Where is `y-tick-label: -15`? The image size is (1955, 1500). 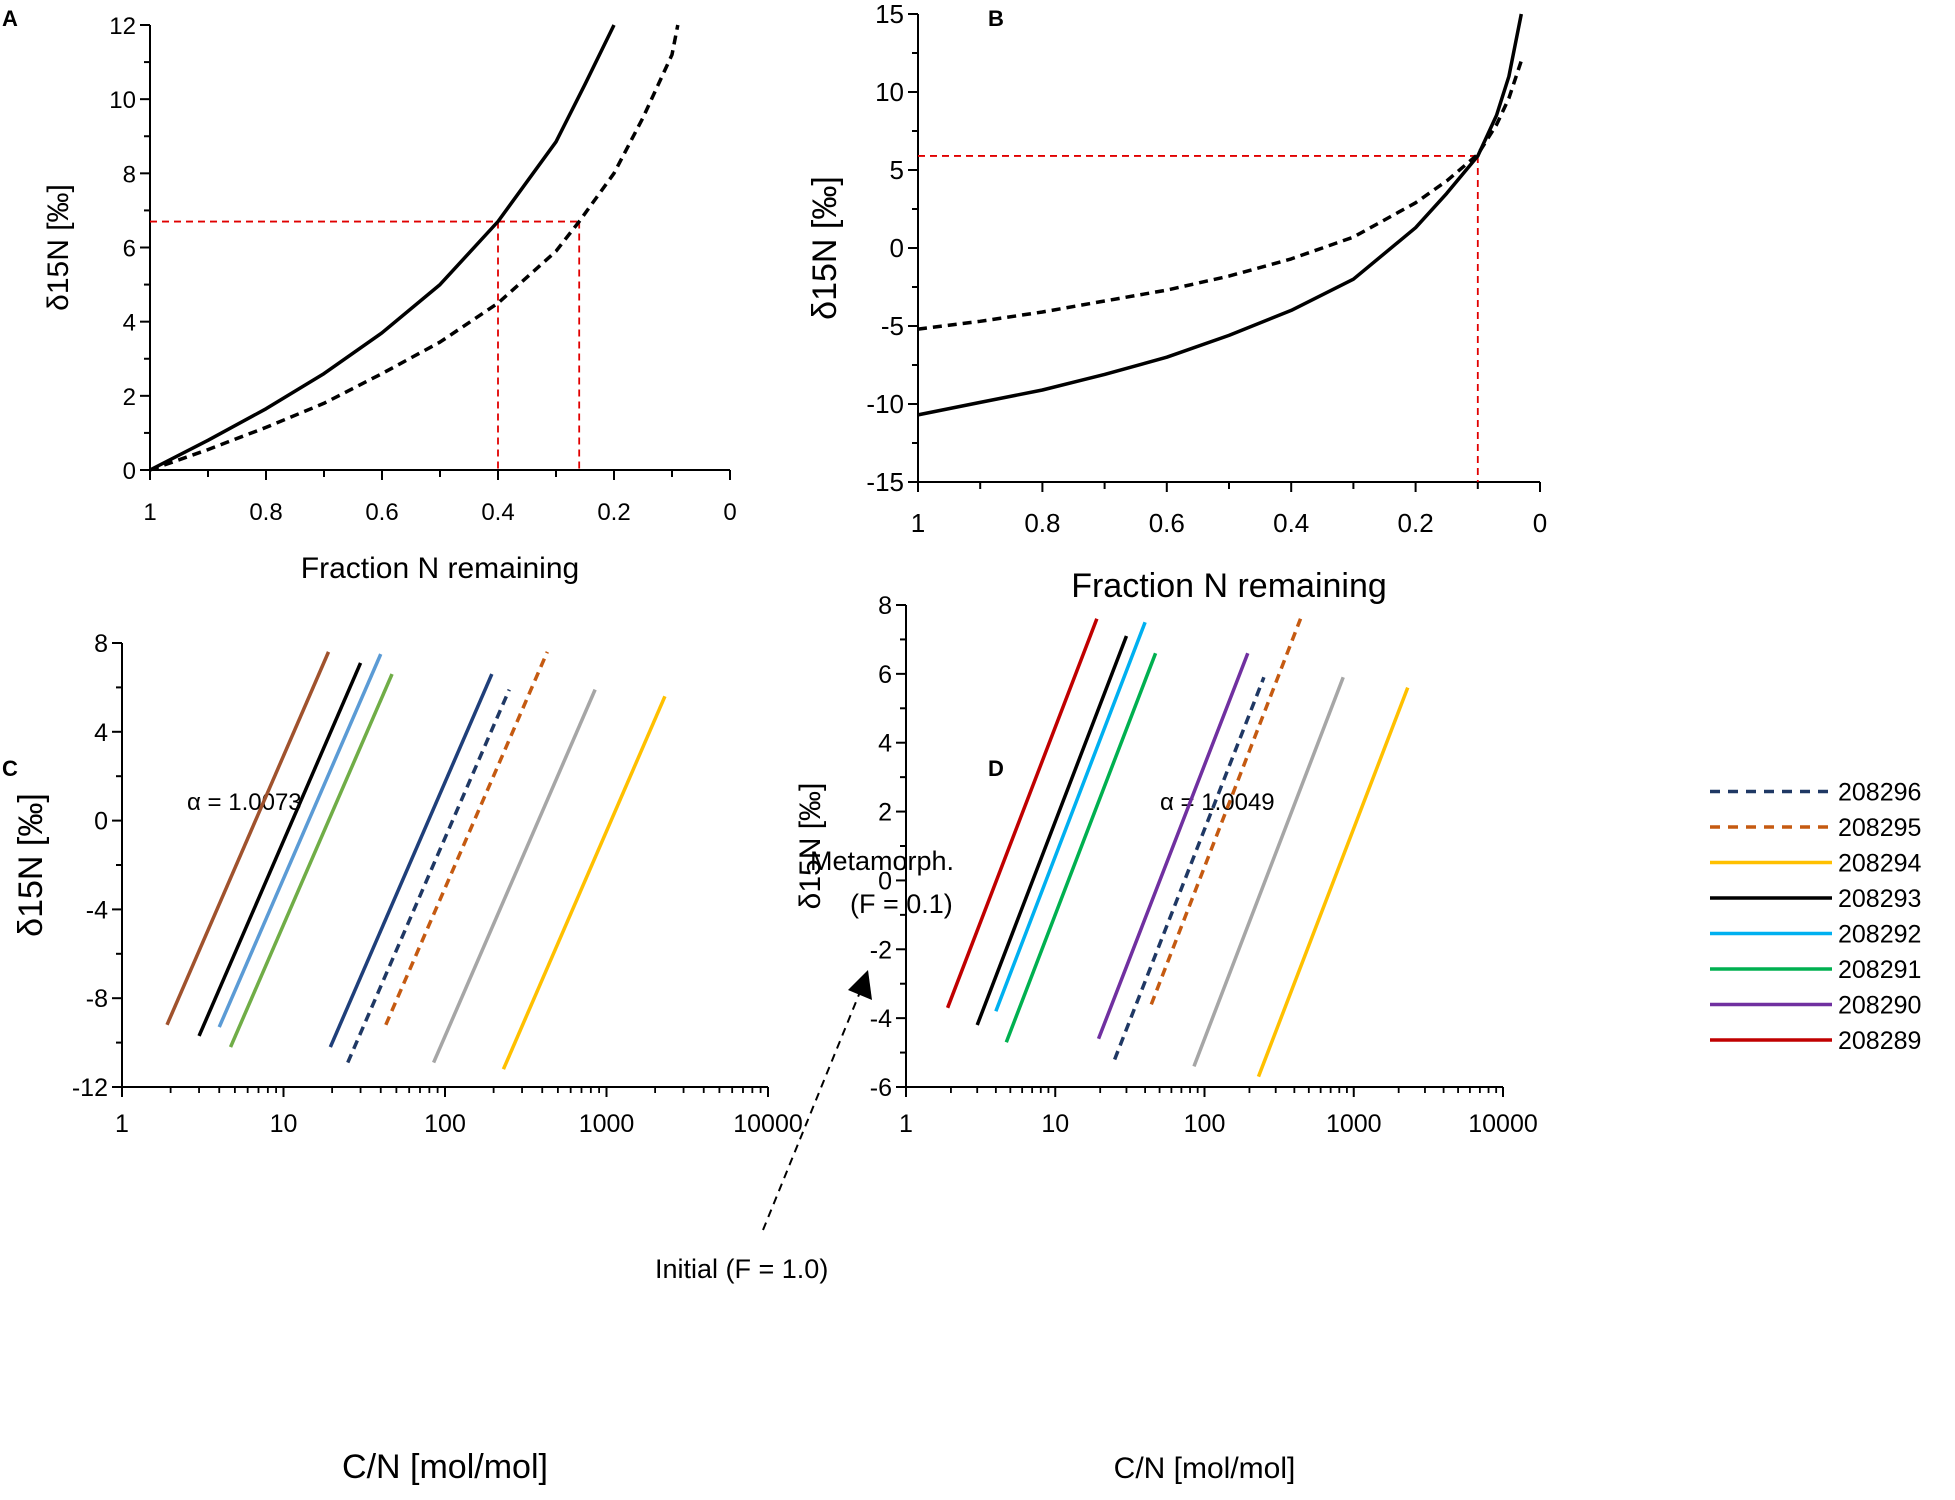
y-tick-label: -15 is located at coordinates (885, 482).